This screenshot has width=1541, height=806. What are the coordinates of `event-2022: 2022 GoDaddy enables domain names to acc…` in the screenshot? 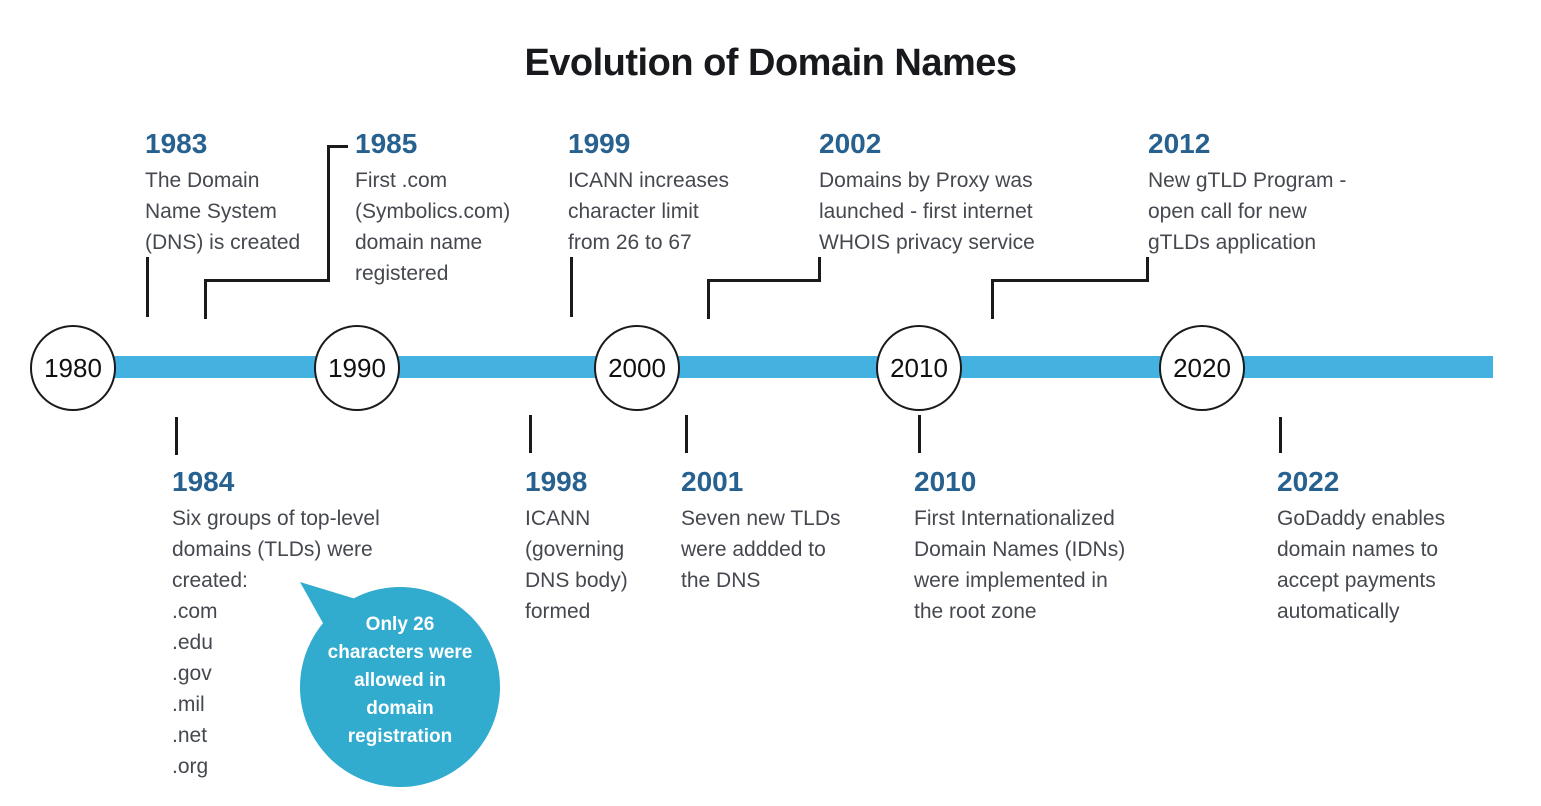 It's located at (1361, 546).